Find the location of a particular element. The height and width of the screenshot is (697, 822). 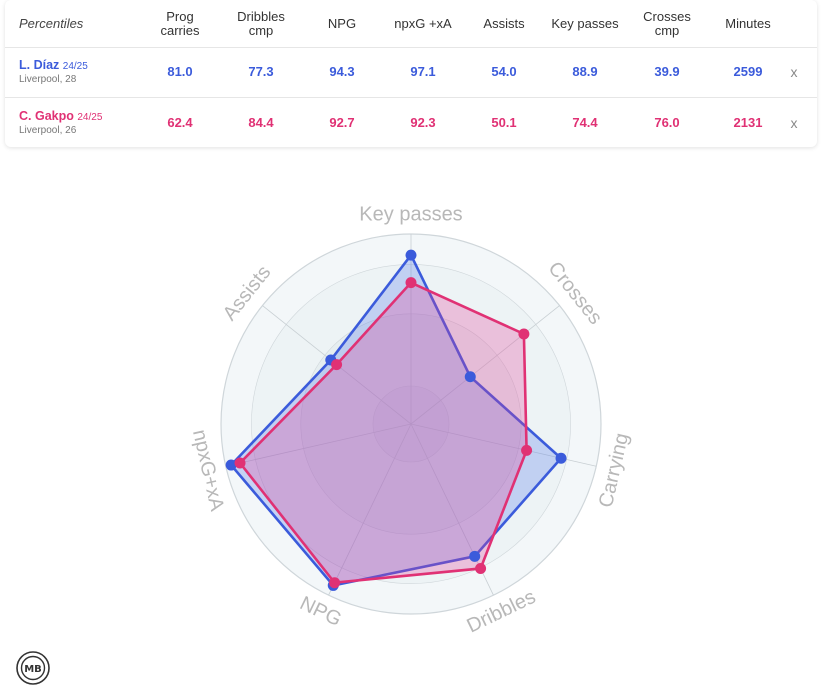

column-header: Crosses cmp is located at coordinates (667, 23).